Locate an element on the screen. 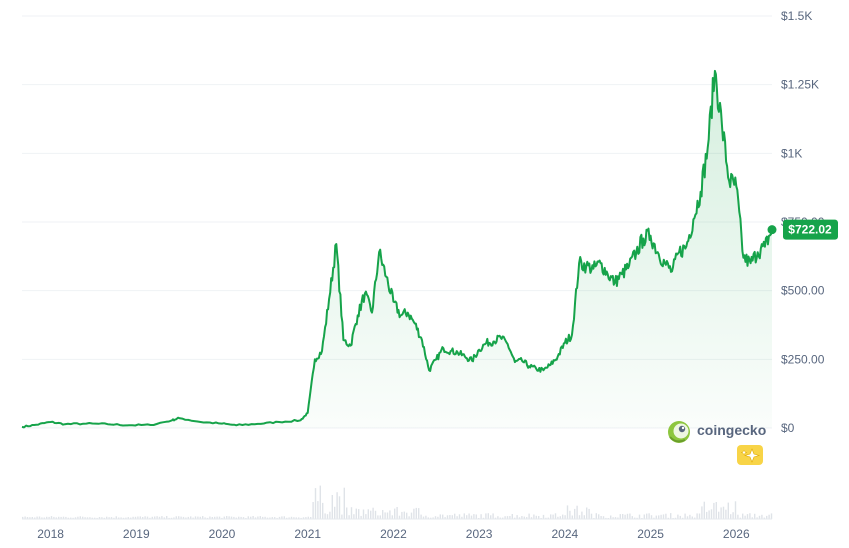  x-tick-label: 2022 is located at coordinates (393, 534).